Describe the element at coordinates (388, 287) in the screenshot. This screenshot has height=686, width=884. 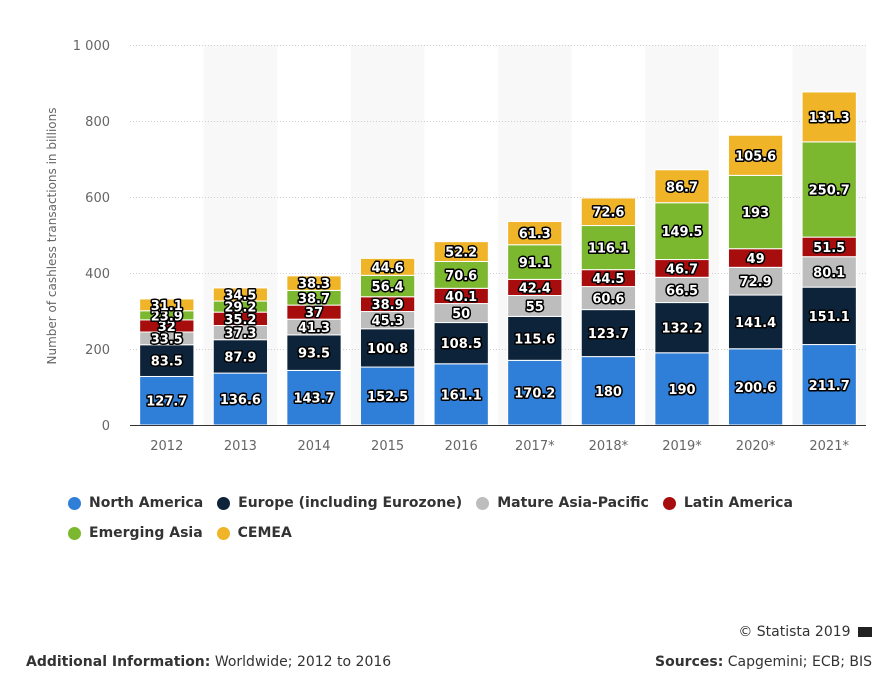
I see `data-label: 56.4` at that location.